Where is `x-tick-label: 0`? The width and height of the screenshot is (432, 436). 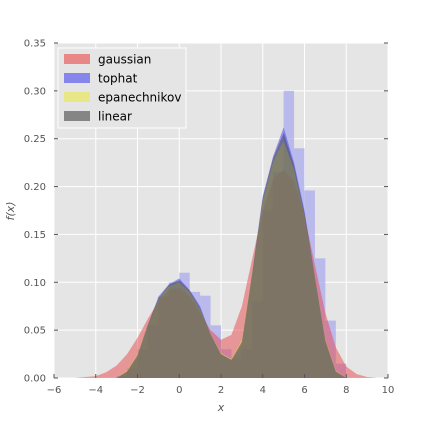 x-tick-label: 0 is located at coordinates (179, 390).